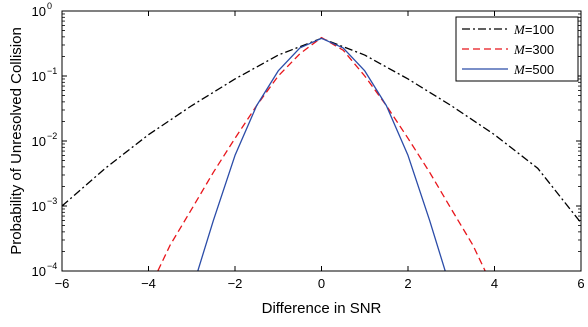  I want to click on y-axis-label: Probability of Unresolved Collision, so click(16, 141).